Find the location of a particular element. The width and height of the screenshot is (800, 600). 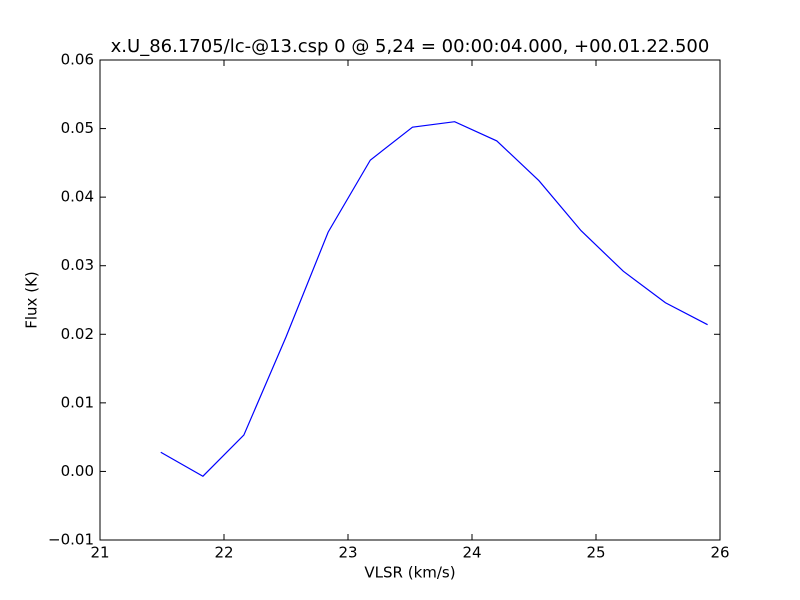

x-axis-label: VLSR (km/s) is located at coordinates (409, 573).